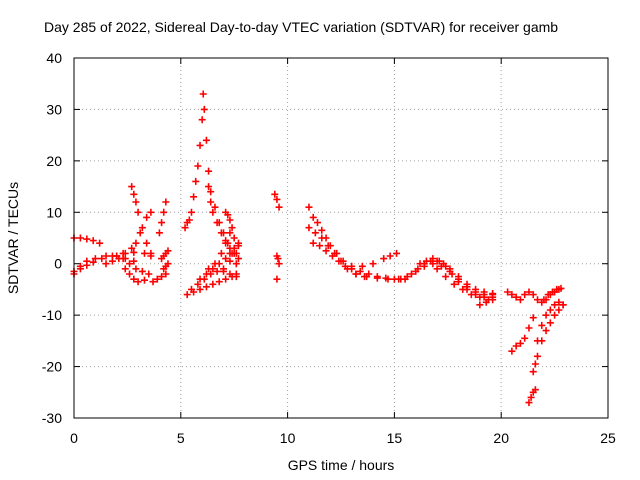 This screenshot has height=480, width=640. Describe the element at coordinates (74, 438) in the screenshot. I see `x-tick-label: 0` at that location.